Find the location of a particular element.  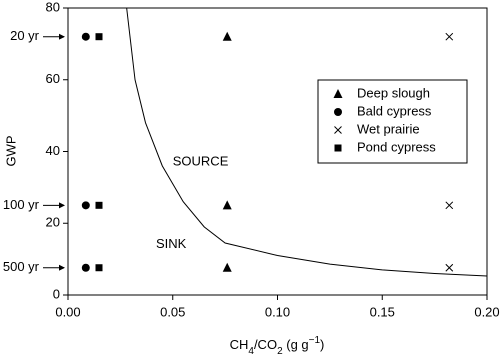

region-label: SINK is located at coordinates (171, 243).